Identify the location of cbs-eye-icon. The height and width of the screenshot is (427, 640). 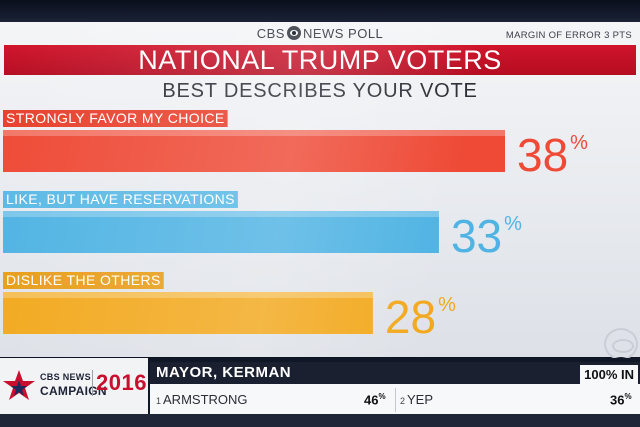
(293, 33).